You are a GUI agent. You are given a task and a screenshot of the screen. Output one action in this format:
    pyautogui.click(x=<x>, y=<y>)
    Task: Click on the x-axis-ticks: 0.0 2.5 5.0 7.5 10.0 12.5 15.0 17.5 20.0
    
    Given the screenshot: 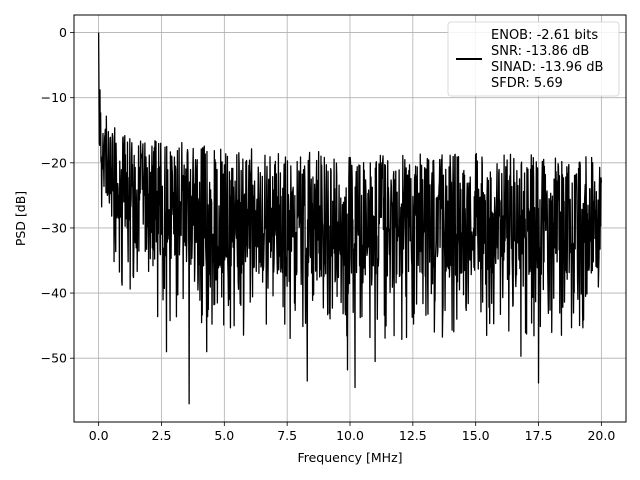 What is the action you would take?
    pyautogui.click(x=352, y=432)
    